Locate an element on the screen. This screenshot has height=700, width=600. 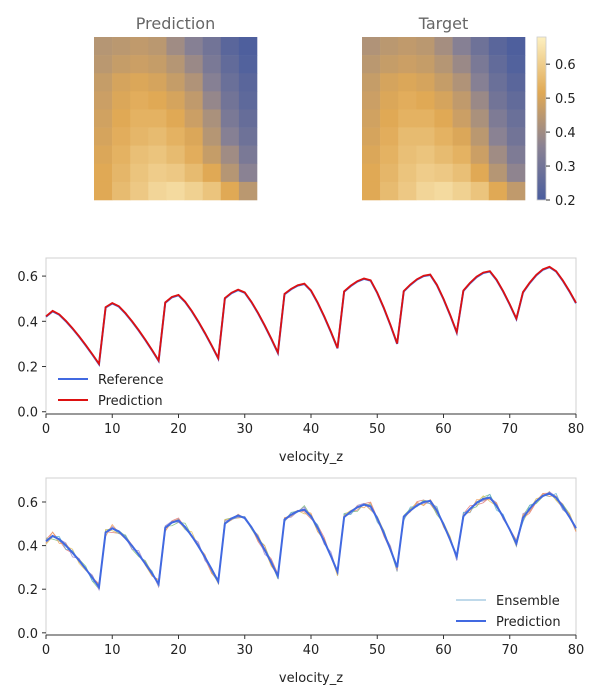
heatmap-target-title: Target is located at coordinates (443, 23).